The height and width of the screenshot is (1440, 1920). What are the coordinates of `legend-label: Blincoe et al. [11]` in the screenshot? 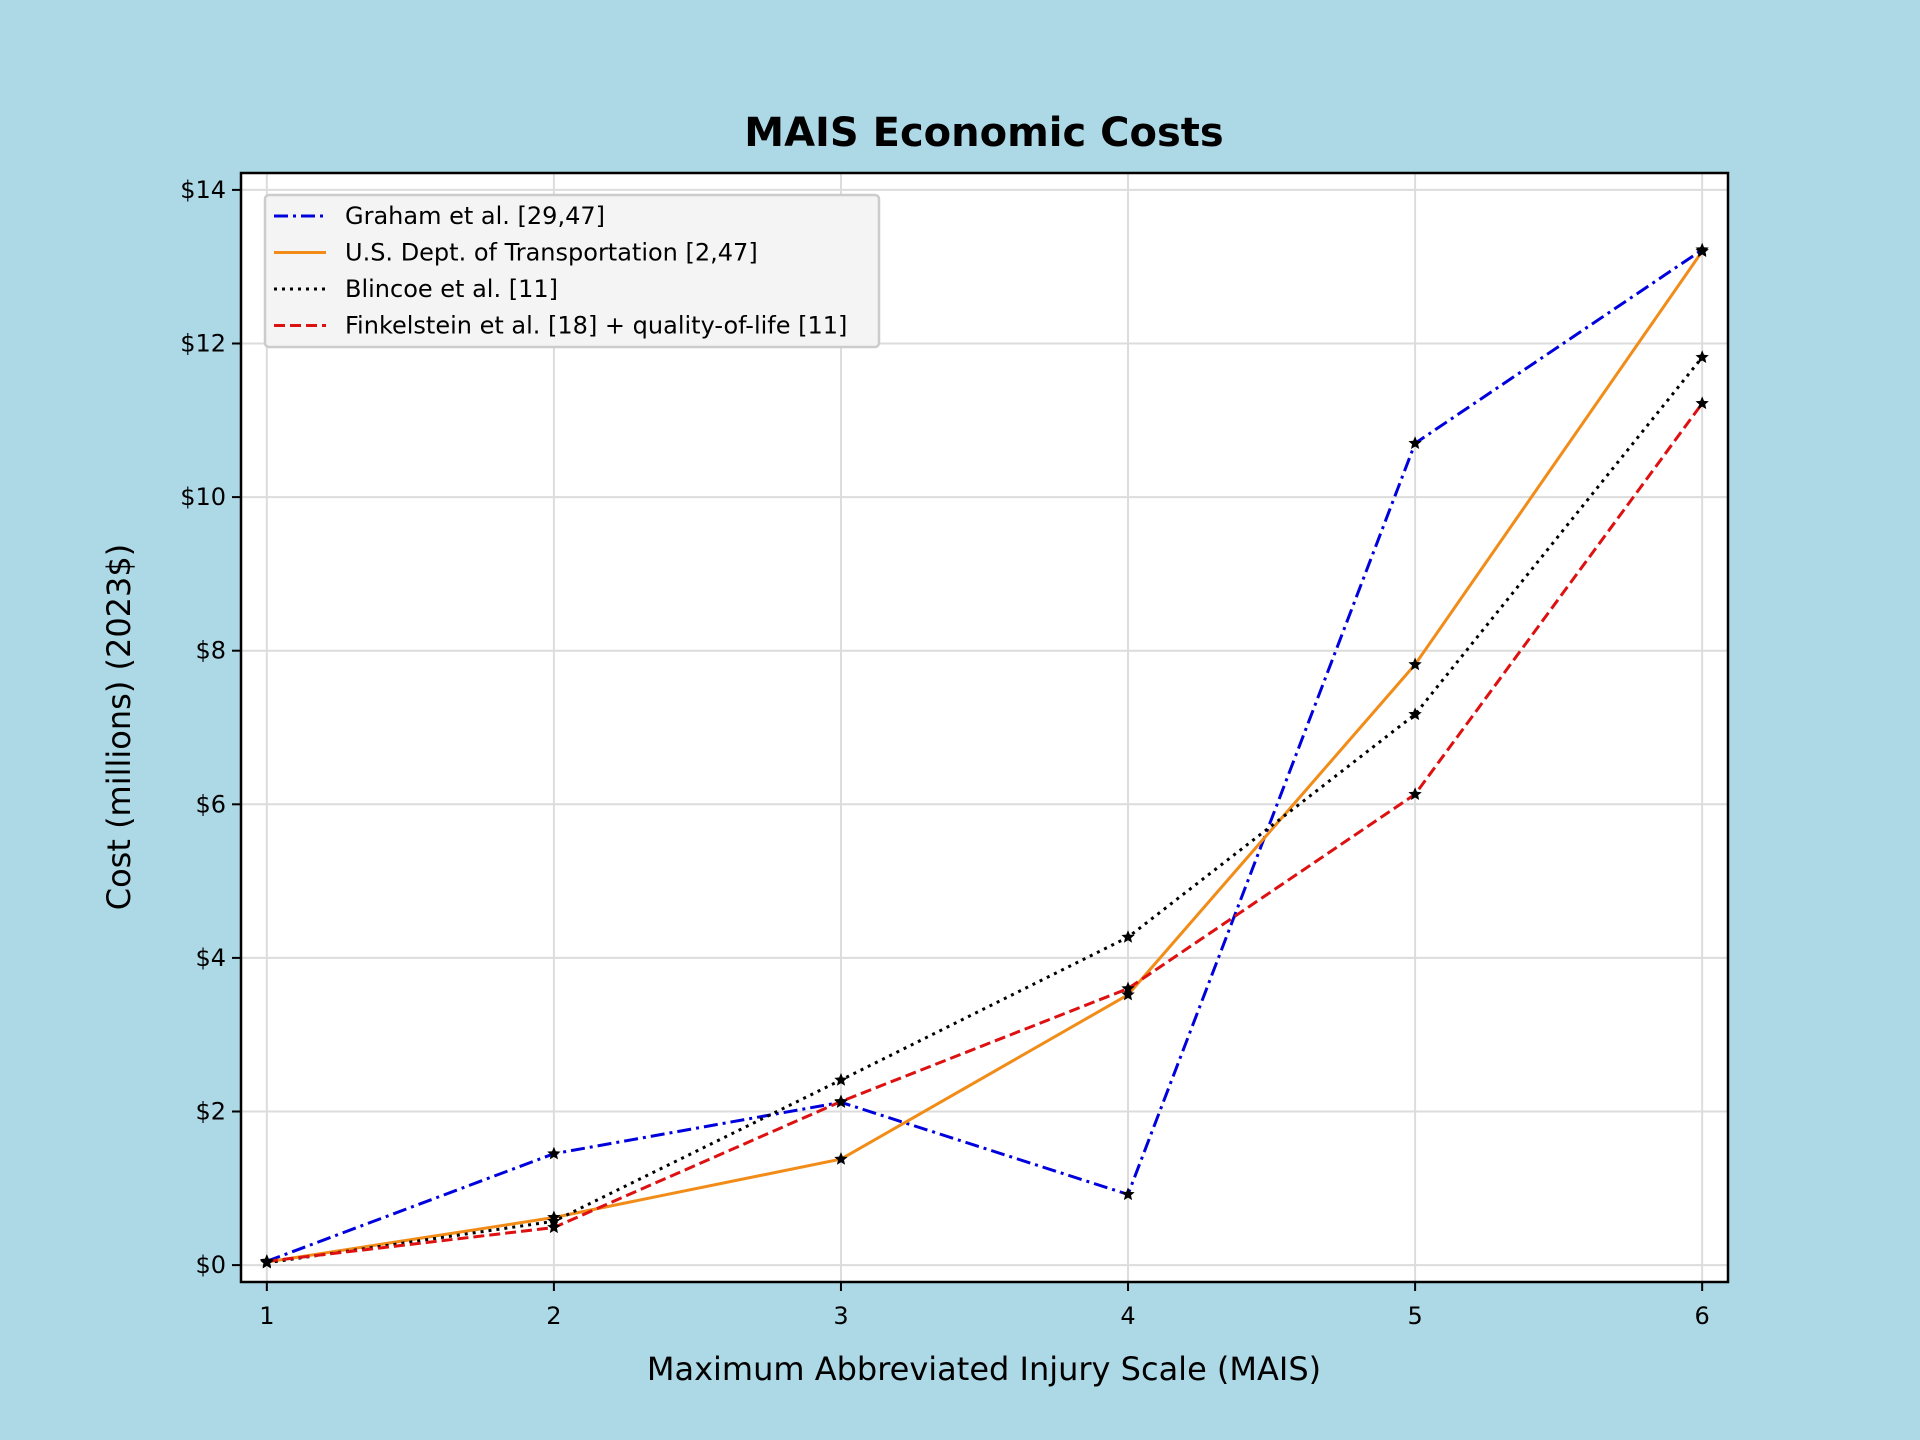 It's located at (451, 289).